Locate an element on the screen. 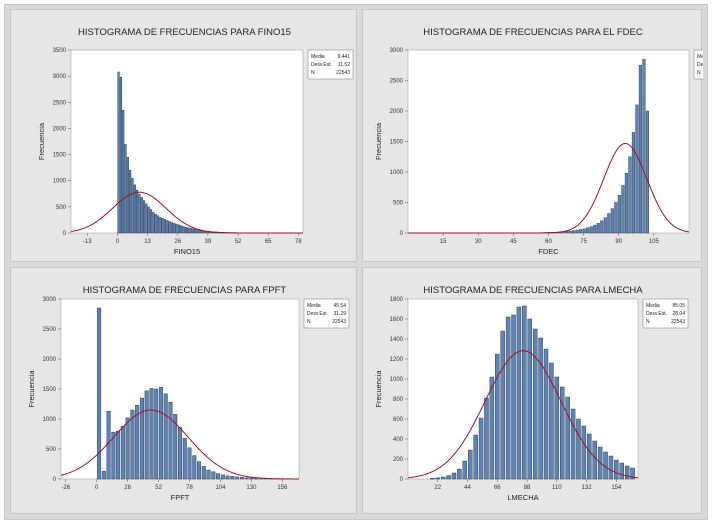  x-axis-label: LMECHA is located at coordinates (522, 497).